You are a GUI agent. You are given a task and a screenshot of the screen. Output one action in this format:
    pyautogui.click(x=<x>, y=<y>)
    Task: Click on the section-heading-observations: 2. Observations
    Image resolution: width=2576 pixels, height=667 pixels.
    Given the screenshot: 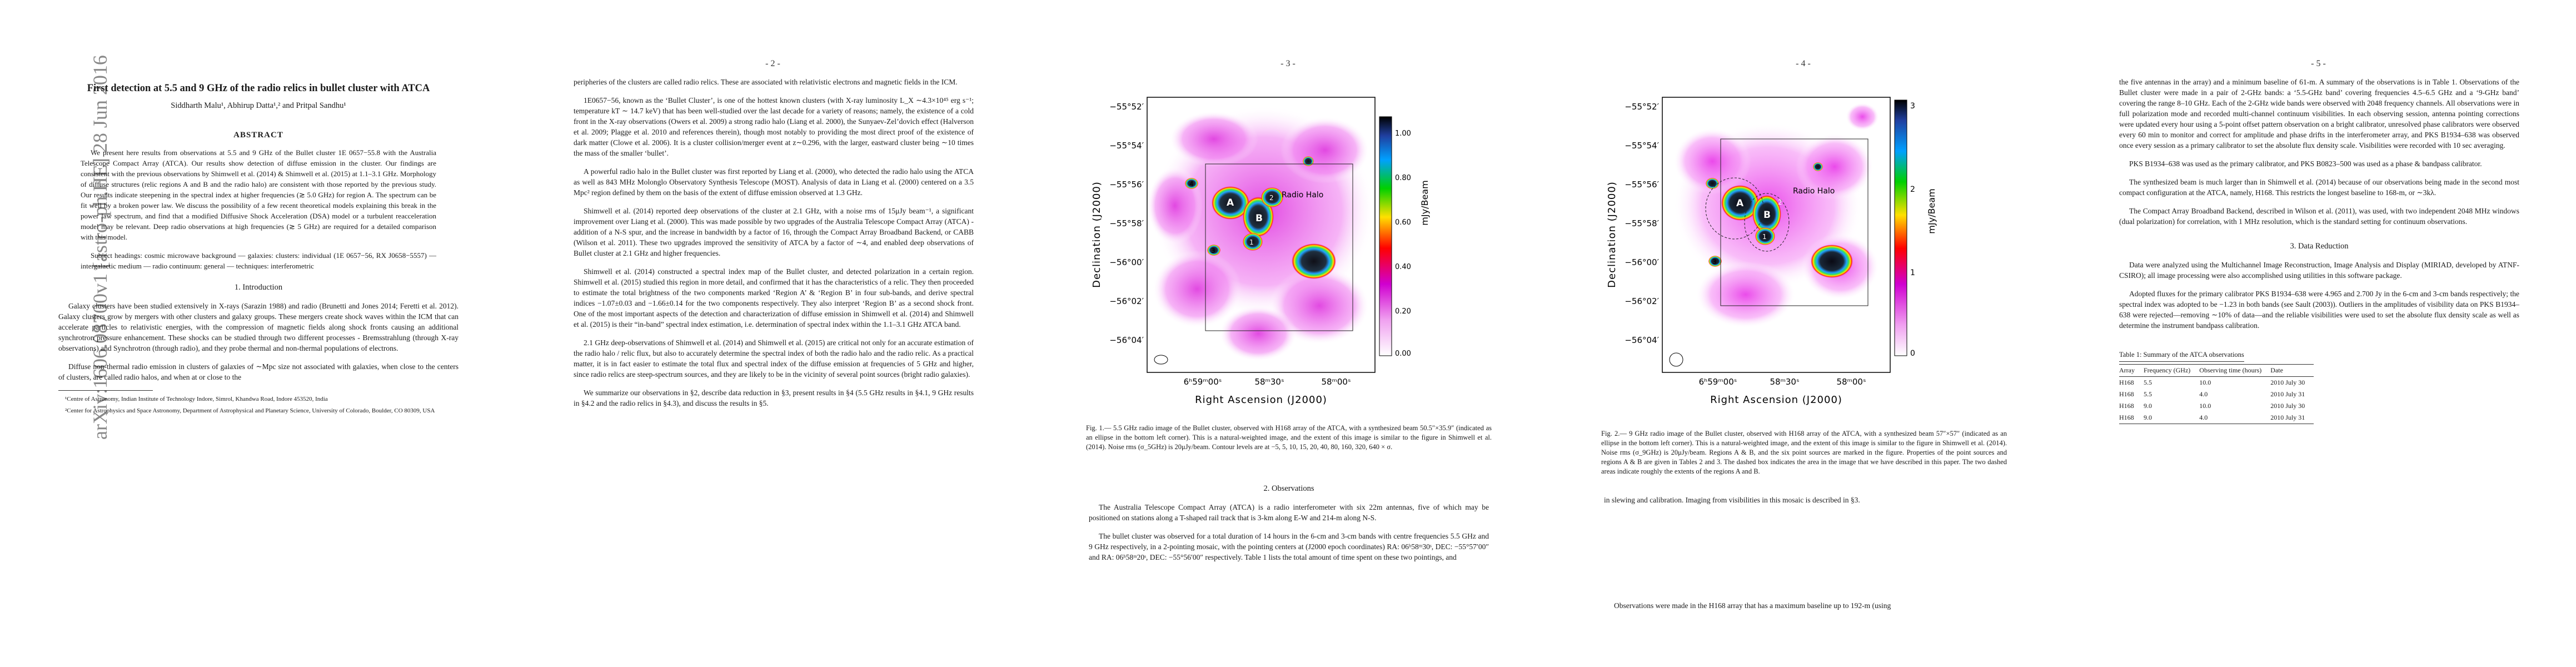 What is the action you would take?
    pyautogui.click(x=1288, y=488)
    